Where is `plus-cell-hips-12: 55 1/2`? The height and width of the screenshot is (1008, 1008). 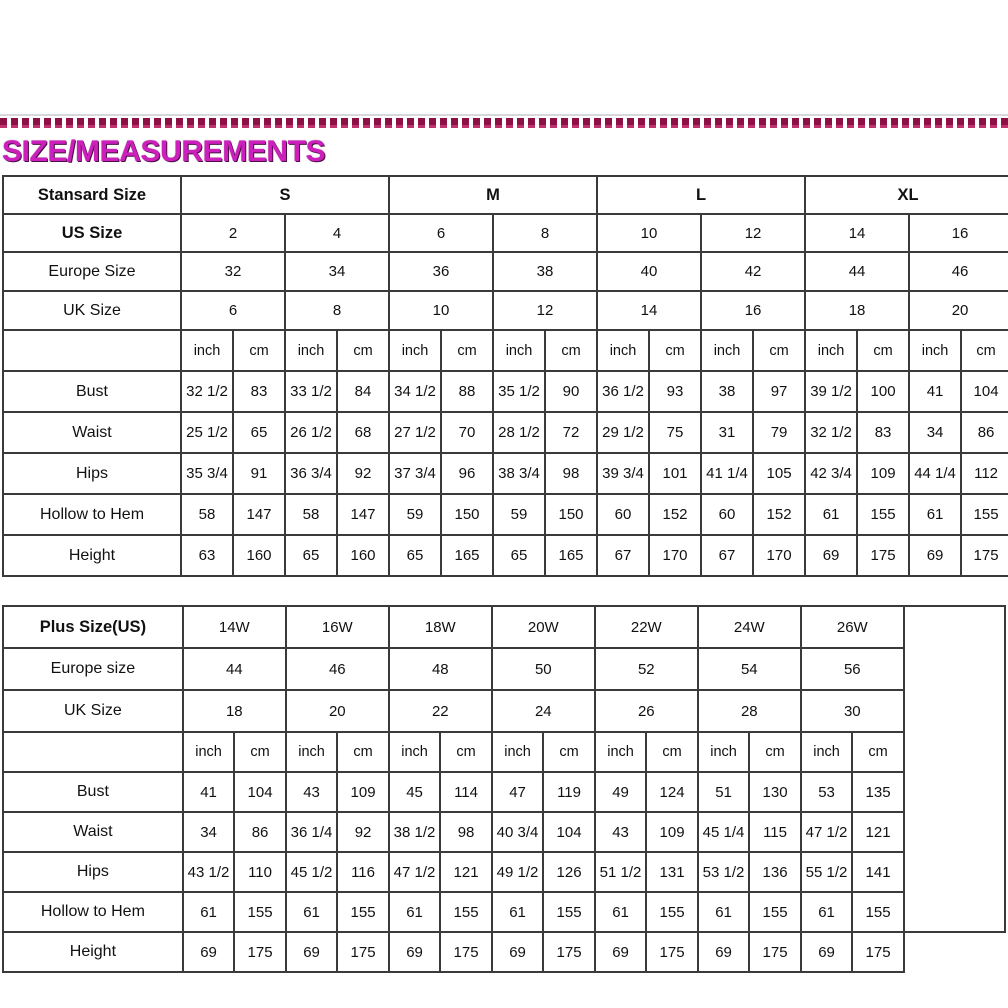
plus-cell-hips-12: 55 1/2 is located at coordinates (826, 872).